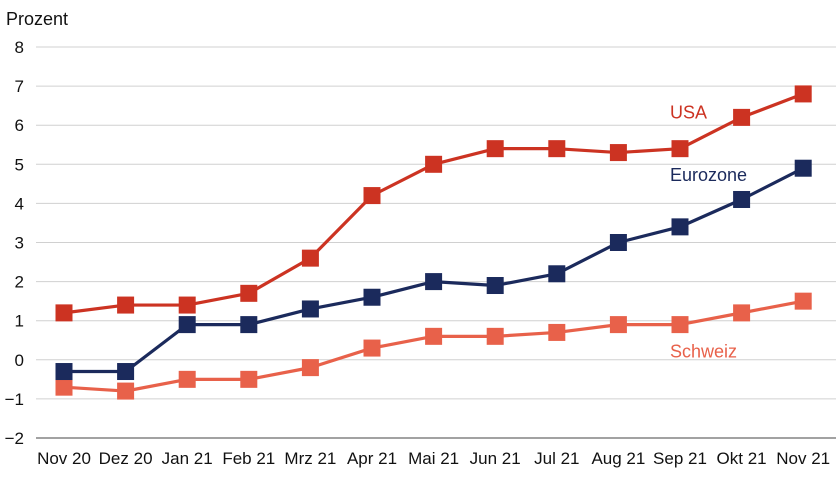 This screenshot has width=840, height=478. I want to click on x-tick-label: Jan 21, so click(187, 458).